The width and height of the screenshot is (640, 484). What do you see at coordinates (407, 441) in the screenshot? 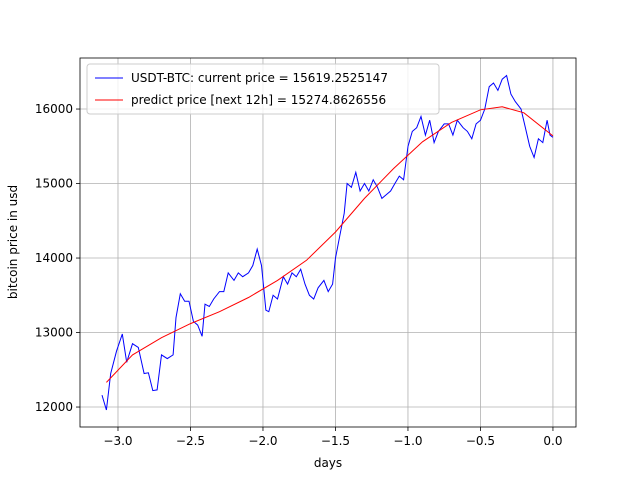
I see `x-tick-label: −1.0` at bounding box center [407, 441].